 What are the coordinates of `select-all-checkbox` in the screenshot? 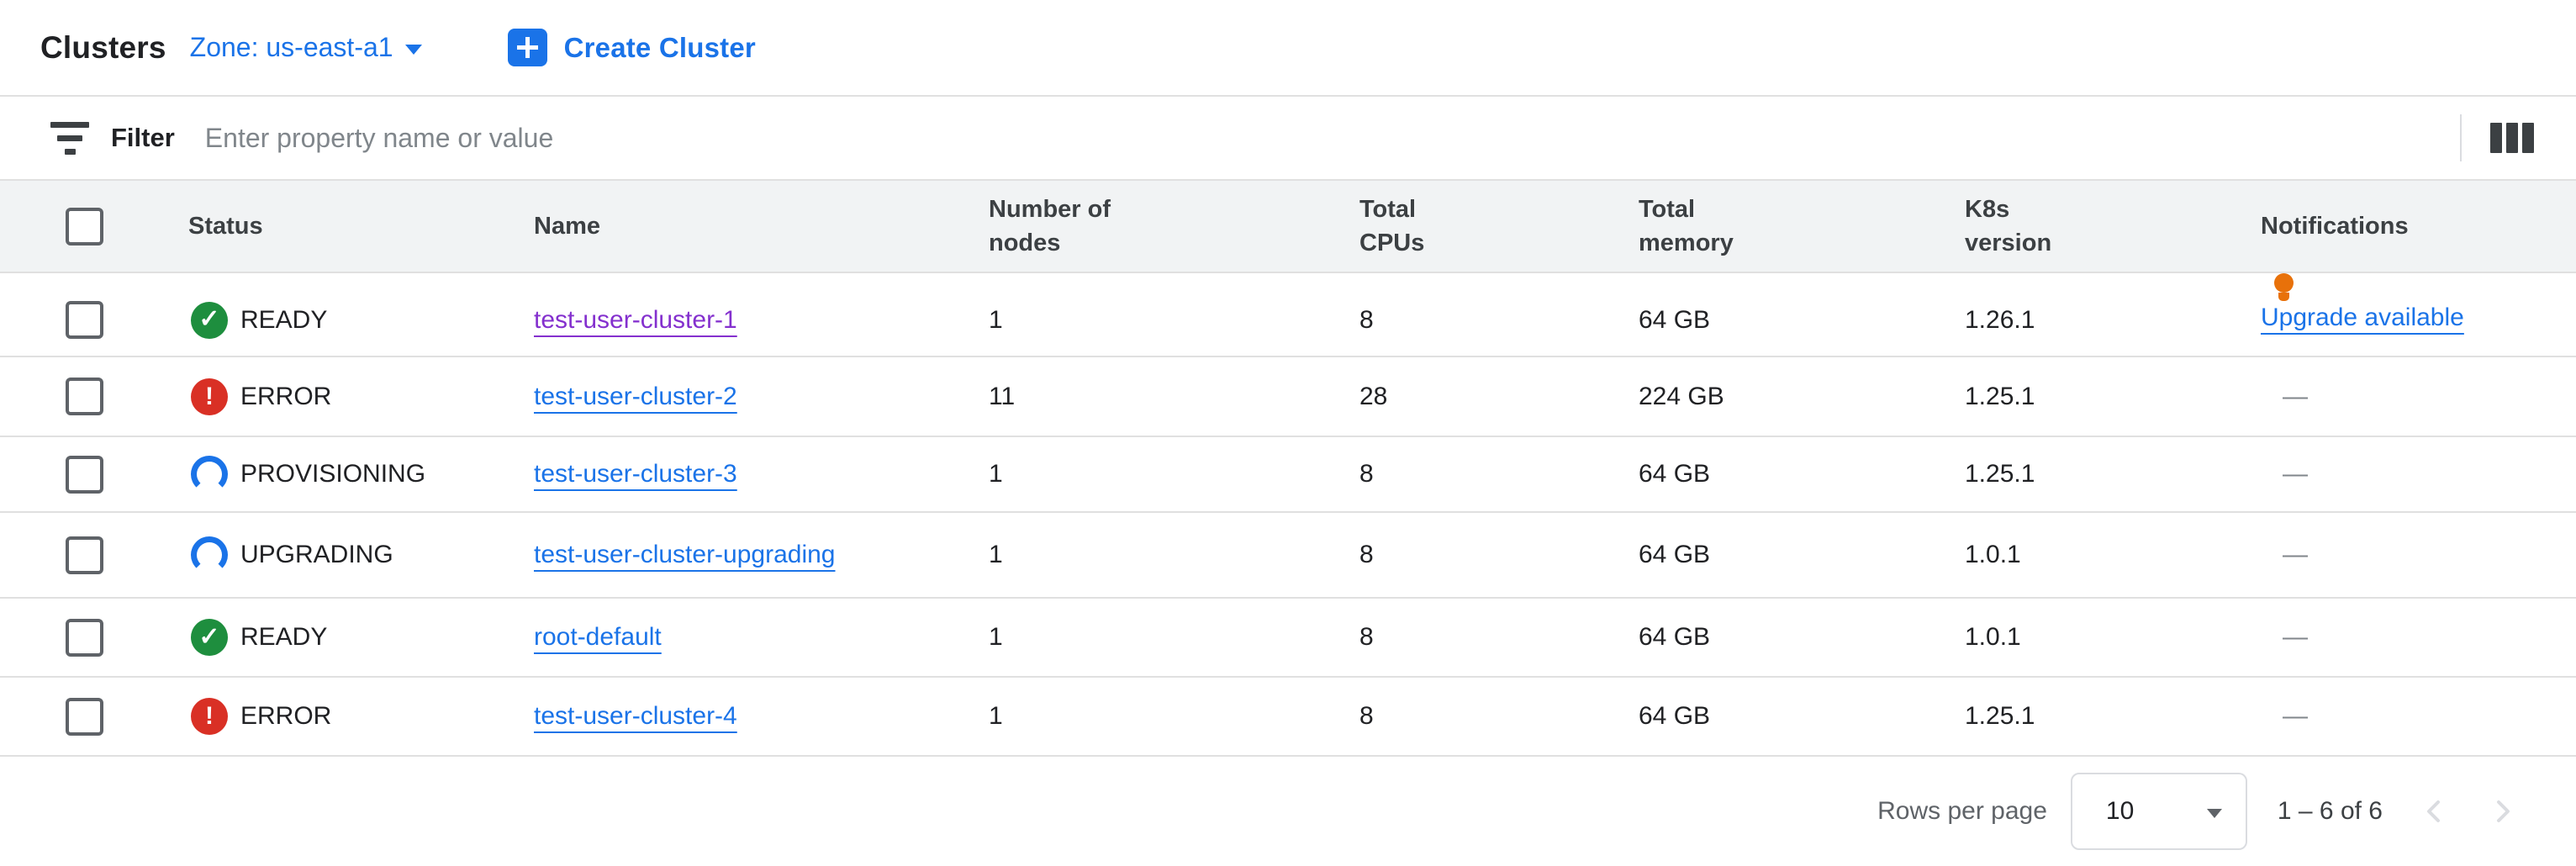 It's located at (84, 226).